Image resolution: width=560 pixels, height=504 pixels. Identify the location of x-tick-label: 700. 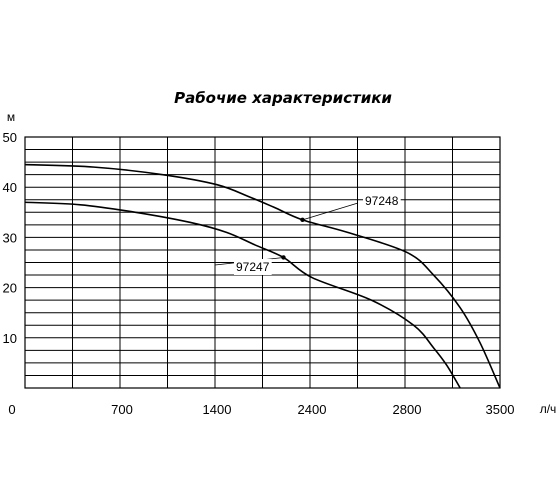
(122, 409).